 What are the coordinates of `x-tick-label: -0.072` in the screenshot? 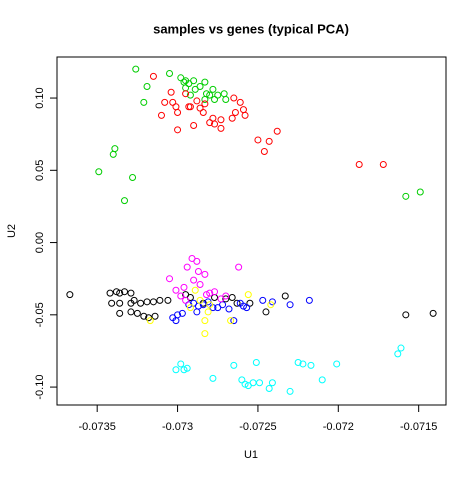 It's located at (338, 427).